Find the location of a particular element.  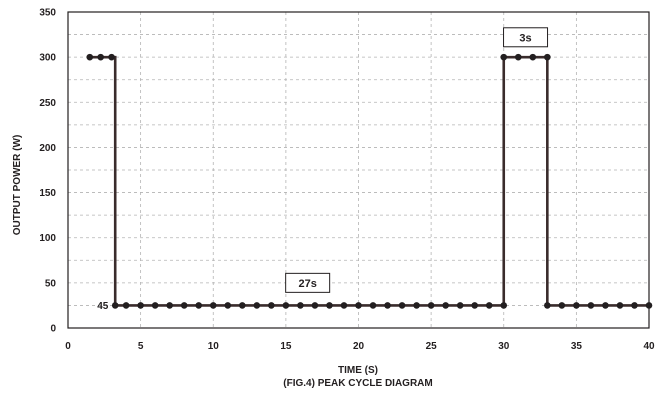

x-axis-ticks: 0 5 10 15 20 25 30 35 40 is located at coordinates (360, 346).